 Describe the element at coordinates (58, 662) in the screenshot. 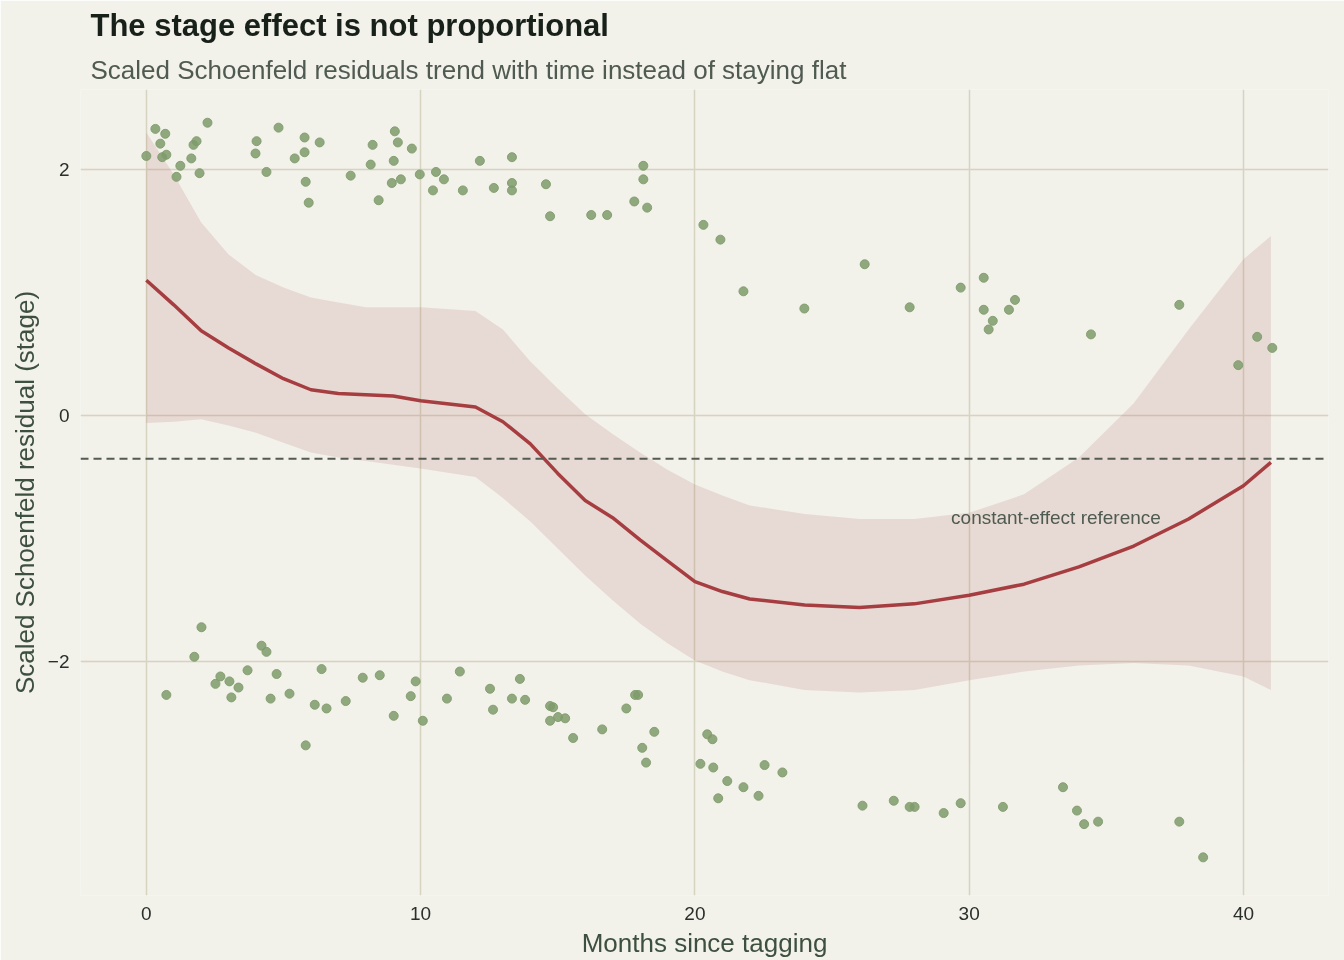

I see `y-tick-label: −2` at that location.